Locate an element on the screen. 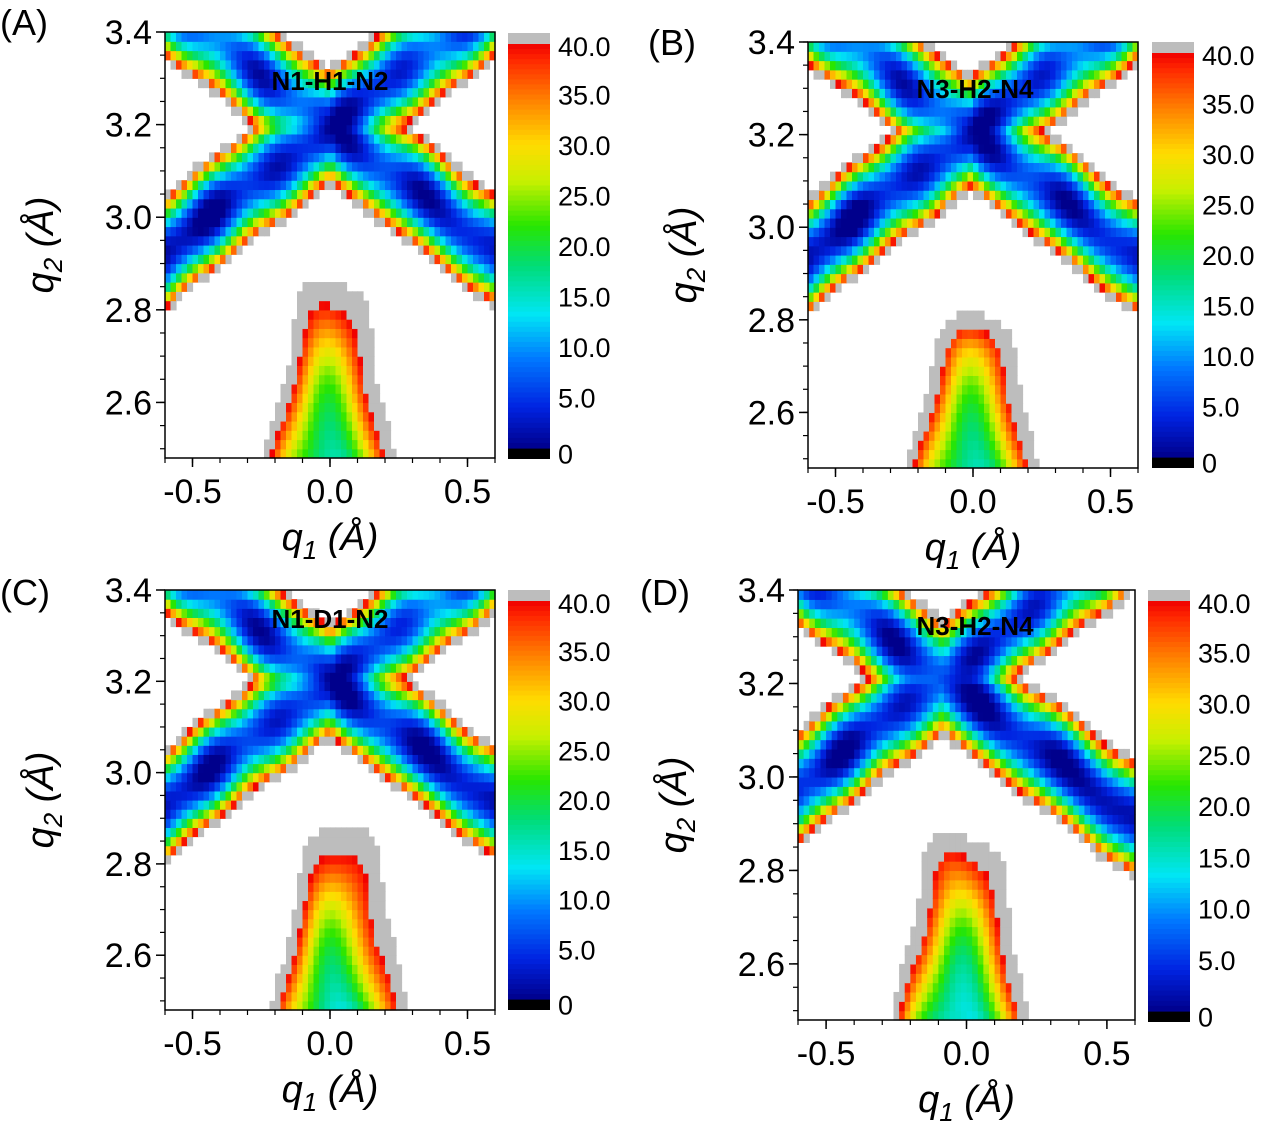 Image resolution: width=1267 pixels, height=1135 pixels. colorbar-overflow is located at coordinates (529, 595).